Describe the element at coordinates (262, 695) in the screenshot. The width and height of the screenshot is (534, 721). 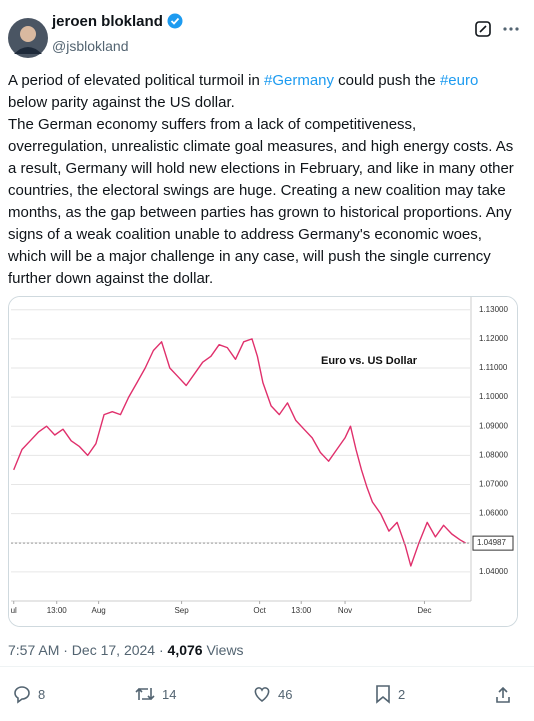
I see `like-icon` at that location.